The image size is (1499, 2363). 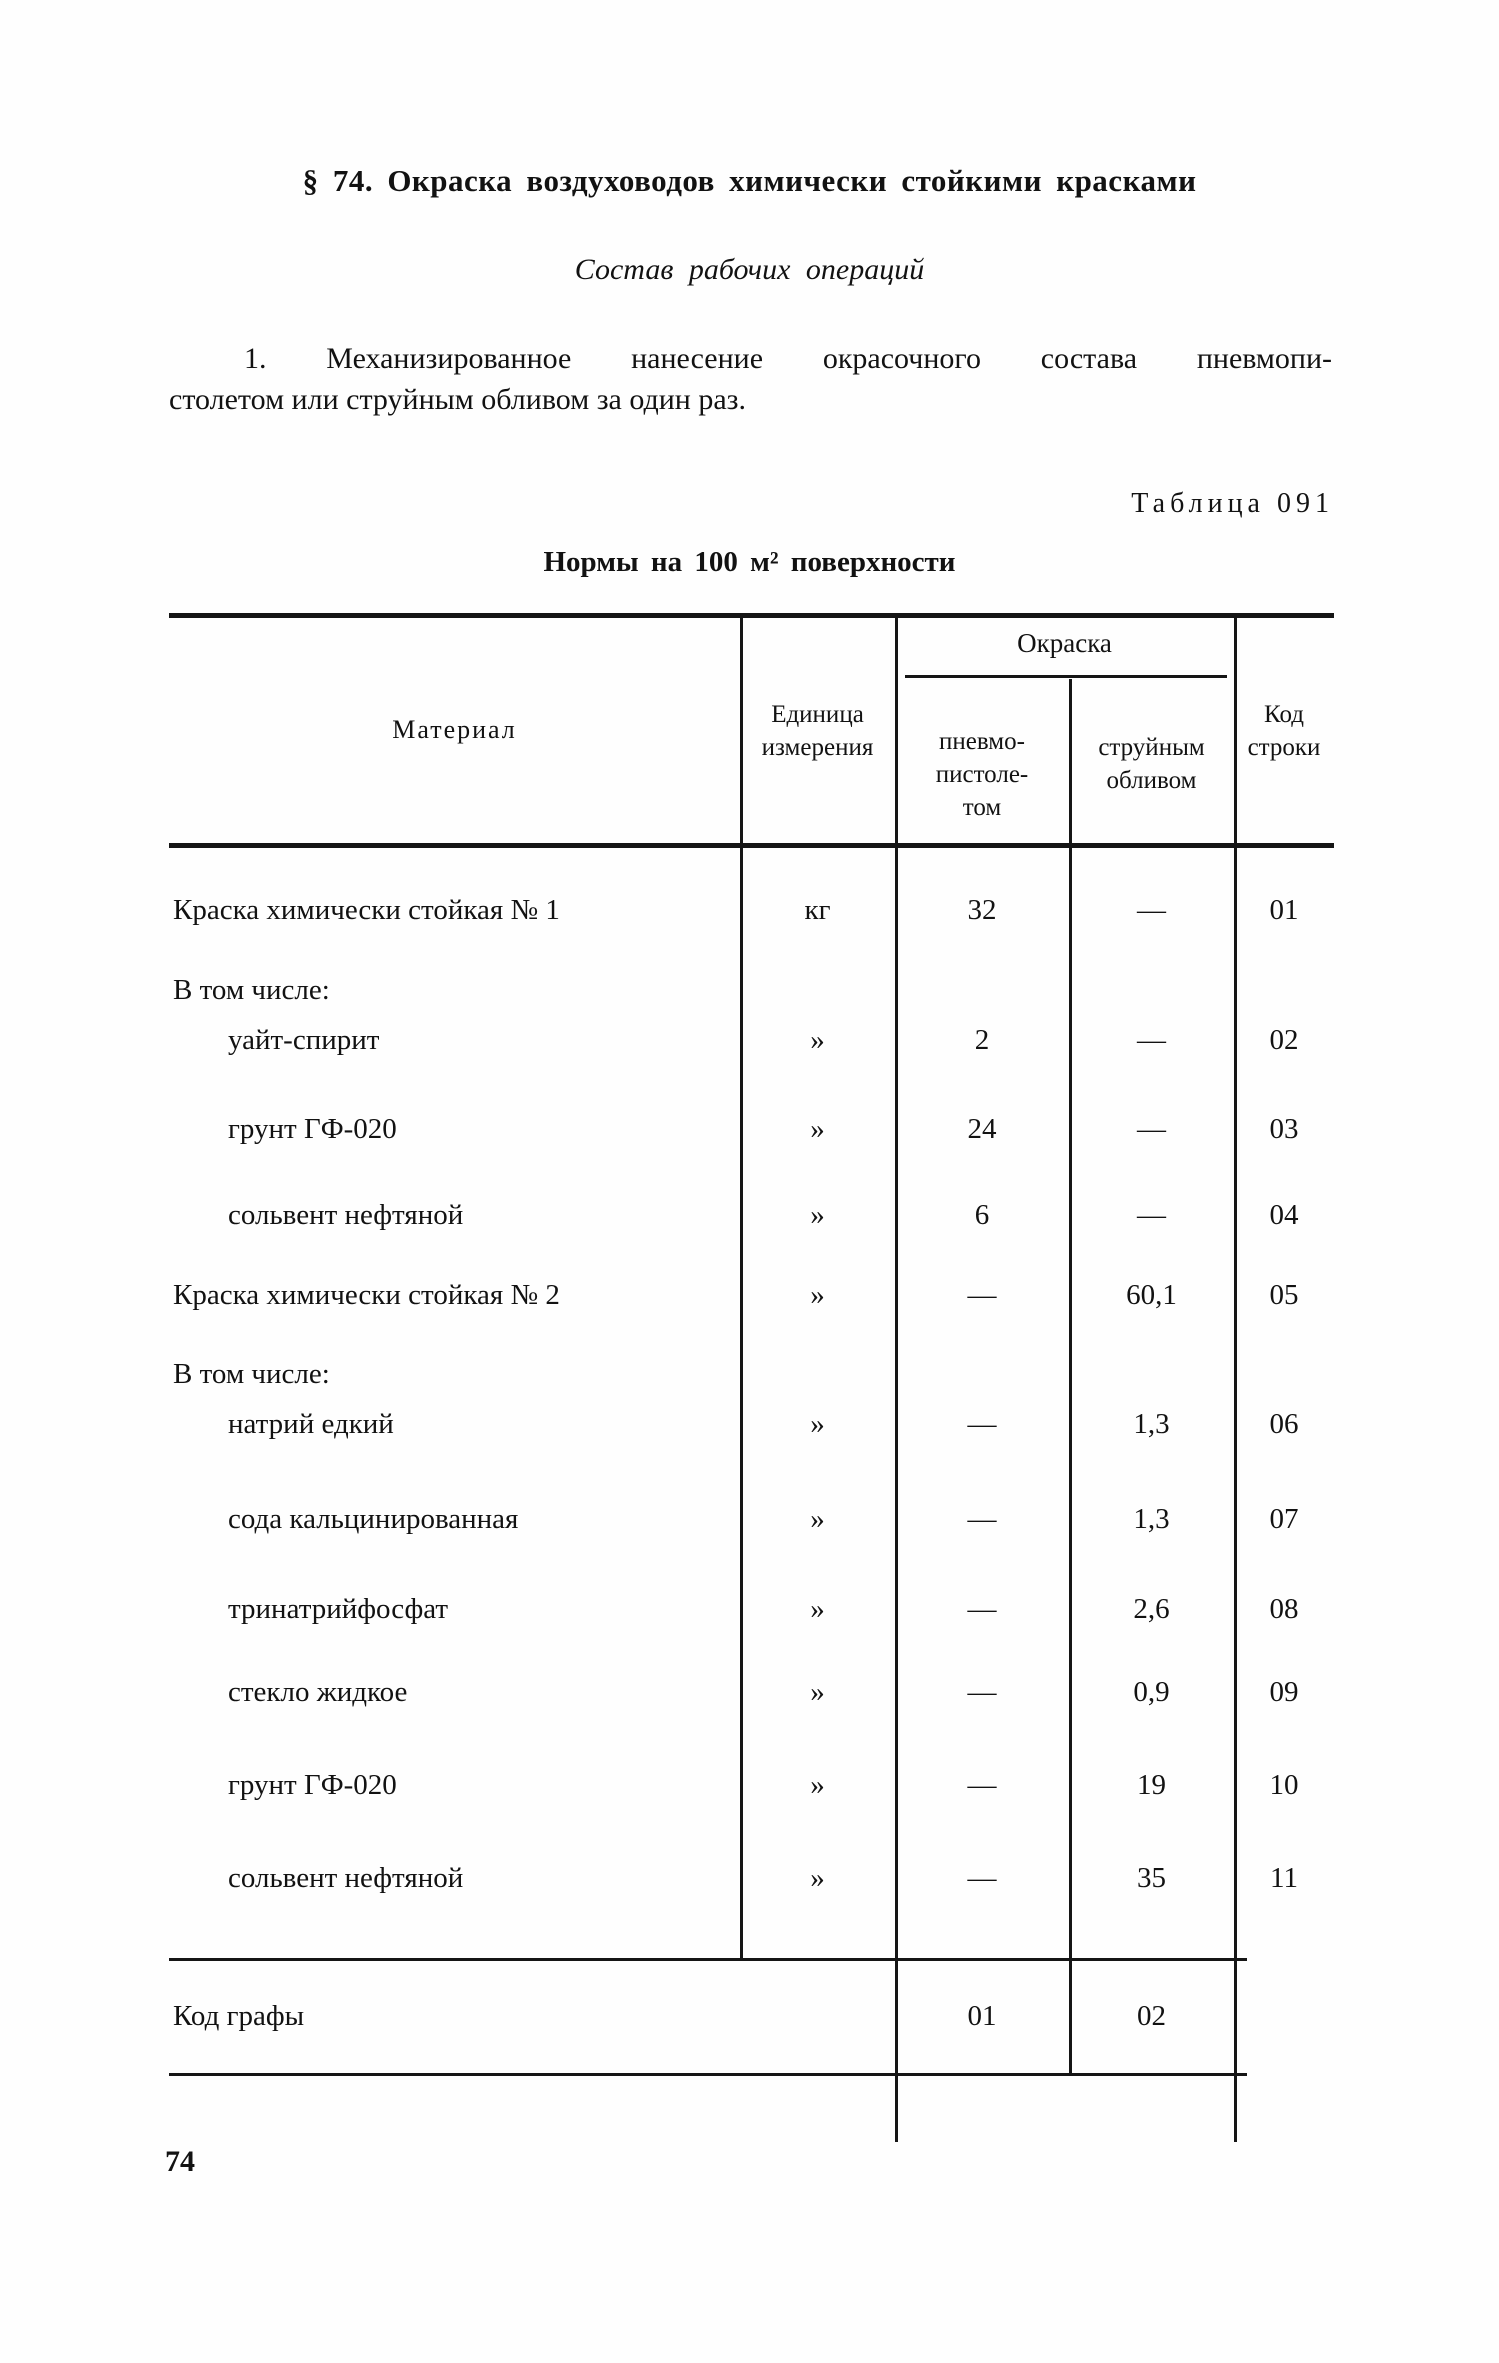 What do you see at coordinates (982, 910) in the screenshot?
I see `cell-pnevmo: 32` at bounding box center [982, 910].